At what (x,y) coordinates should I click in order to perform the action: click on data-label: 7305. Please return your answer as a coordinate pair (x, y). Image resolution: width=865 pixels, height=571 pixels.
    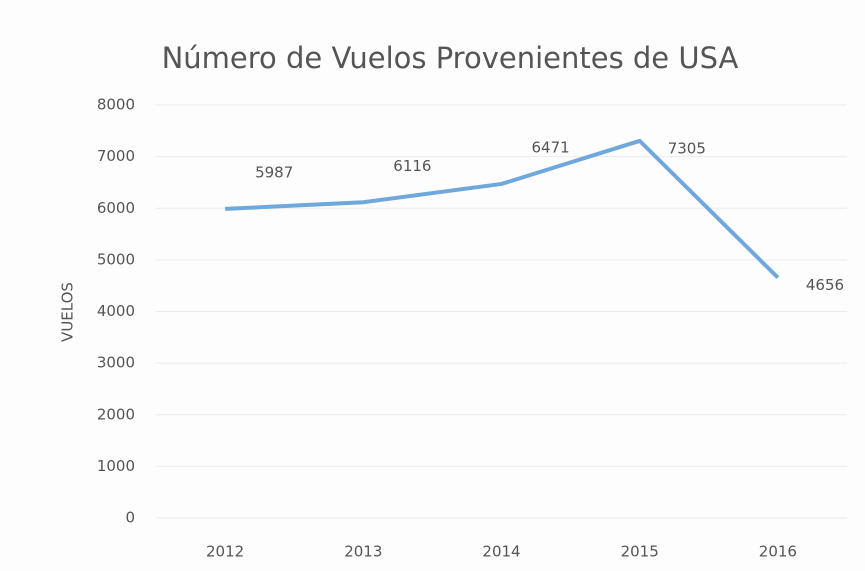
    Looking at the image, I should click on (687, 148).